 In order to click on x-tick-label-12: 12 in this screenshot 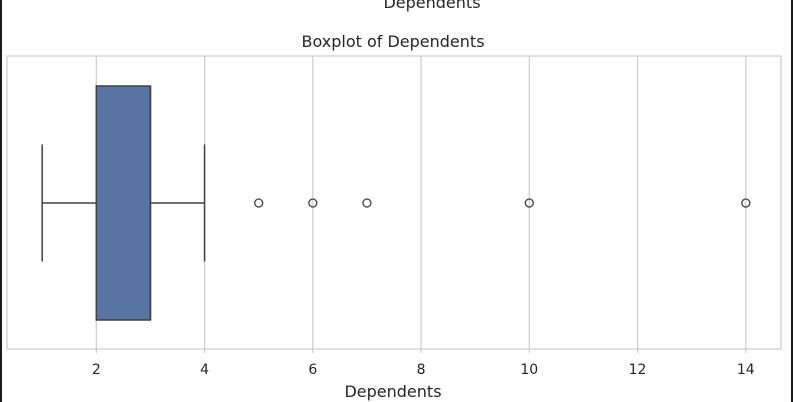, I will do `click(638, 370)`.